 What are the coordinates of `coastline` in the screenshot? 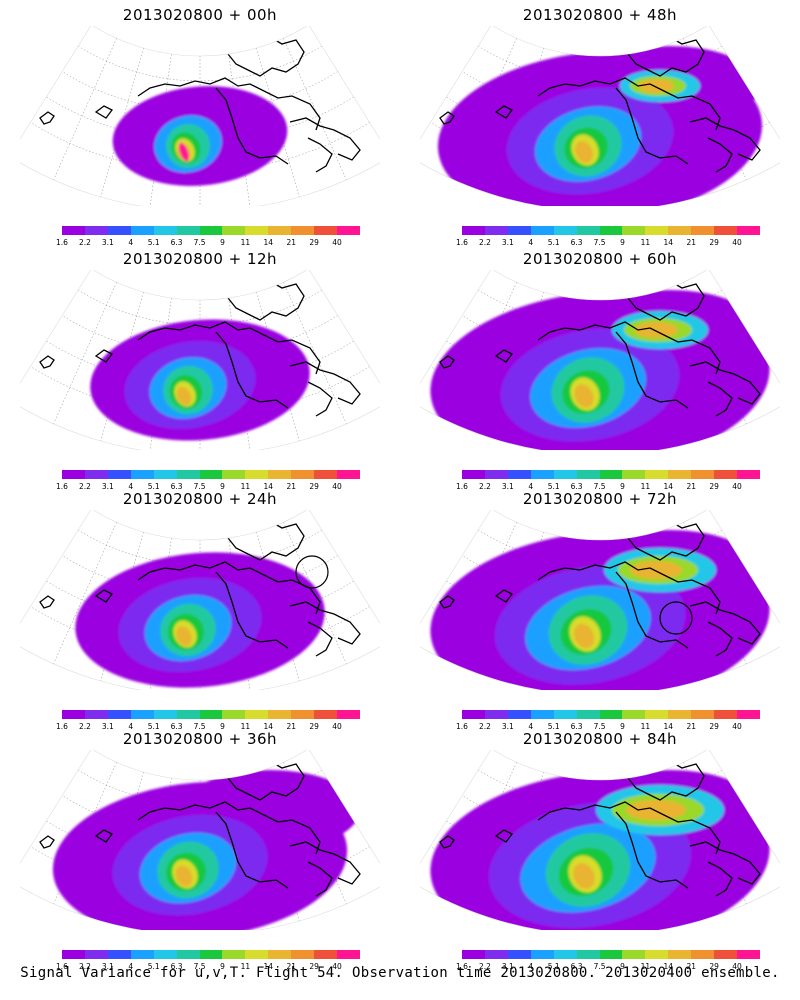 It's located at (600, 348).